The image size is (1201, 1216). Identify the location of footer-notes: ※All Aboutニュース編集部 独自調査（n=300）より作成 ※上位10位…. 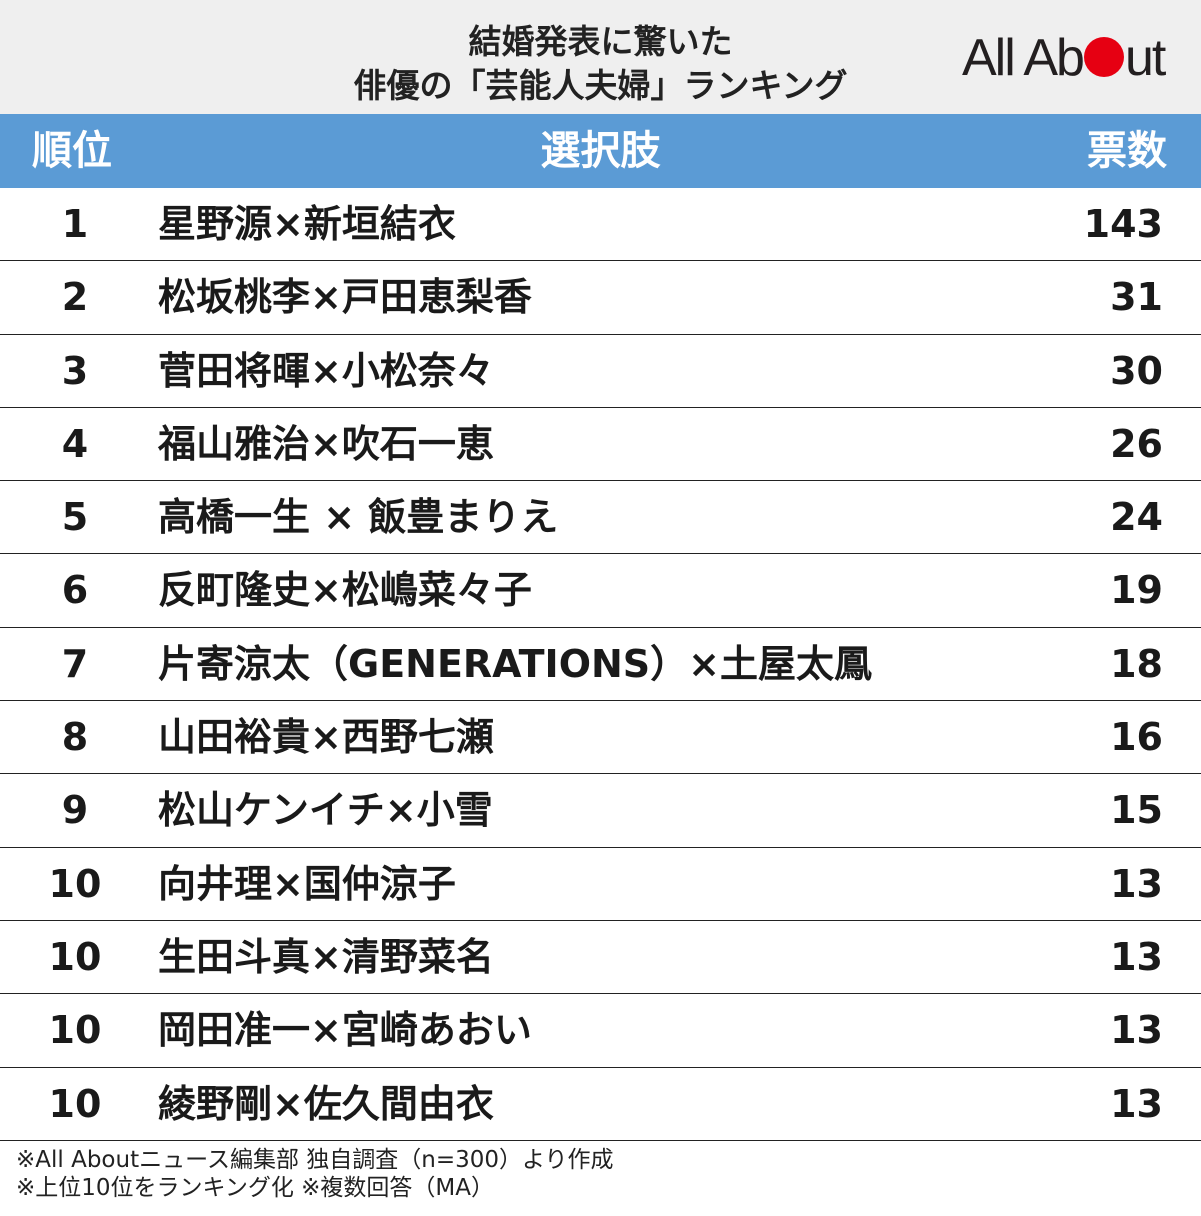
(315, 1174).